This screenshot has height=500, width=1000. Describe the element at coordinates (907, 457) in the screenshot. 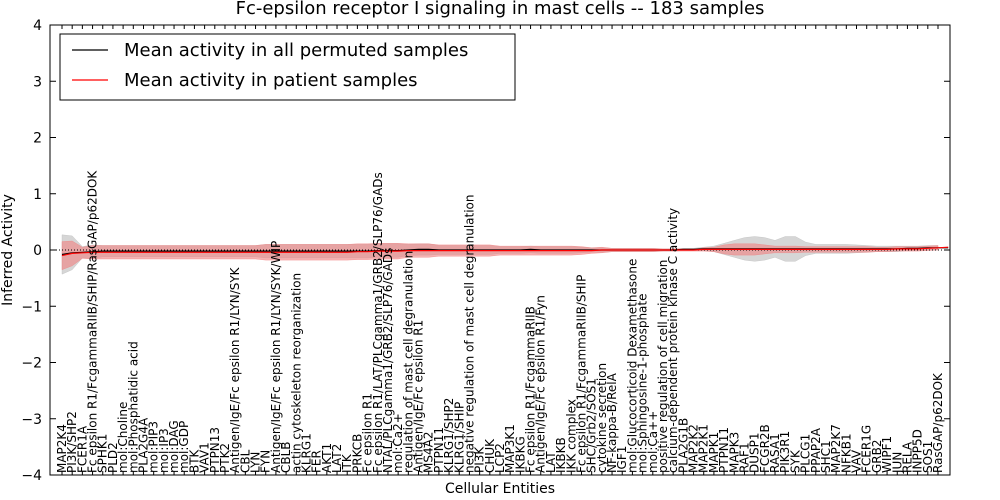

I see `x-category-label: RELA` at that location.